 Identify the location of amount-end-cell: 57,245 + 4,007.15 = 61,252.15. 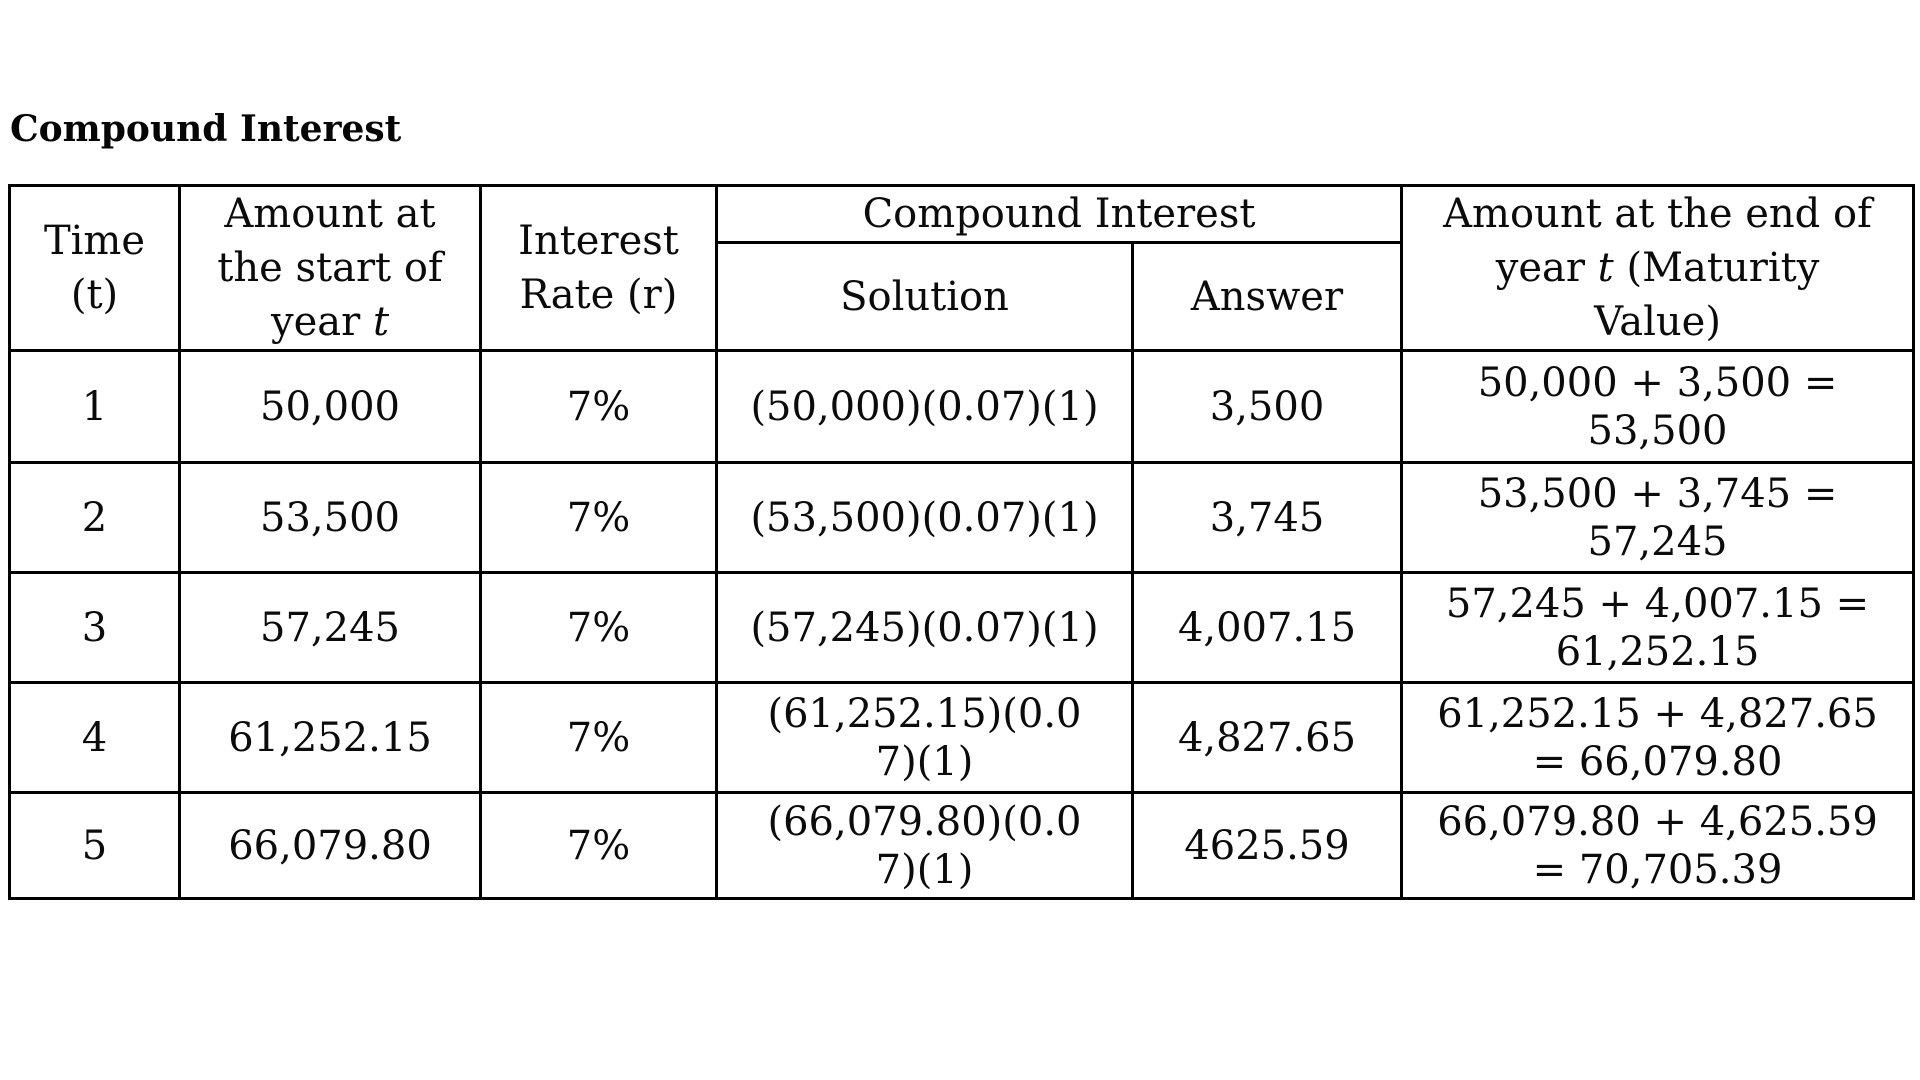
(1658, 627).